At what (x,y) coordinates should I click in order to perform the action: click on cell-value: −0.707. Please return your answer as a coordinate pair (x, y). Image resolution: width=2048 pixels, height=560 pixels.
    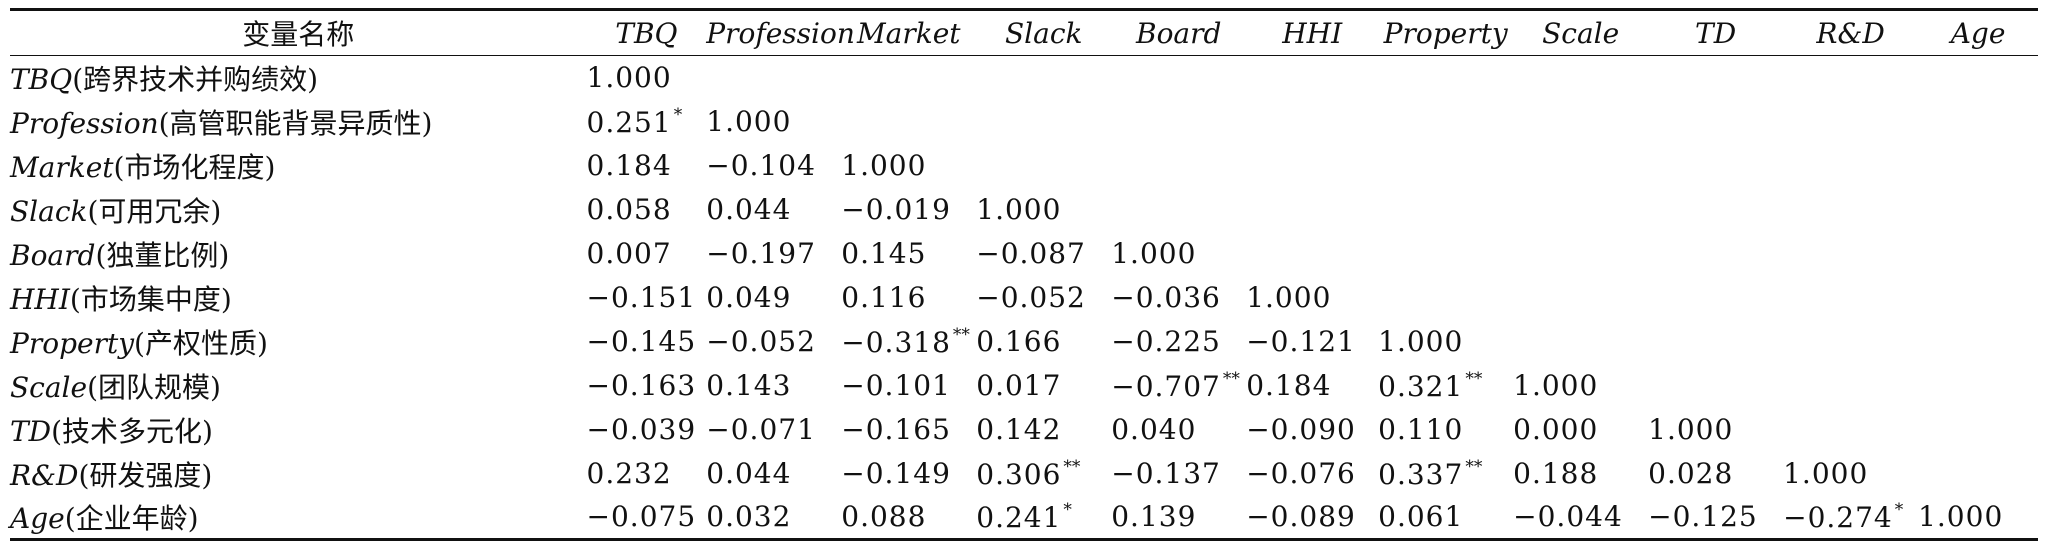
    Looking at the image, I should click on (1166, 386).